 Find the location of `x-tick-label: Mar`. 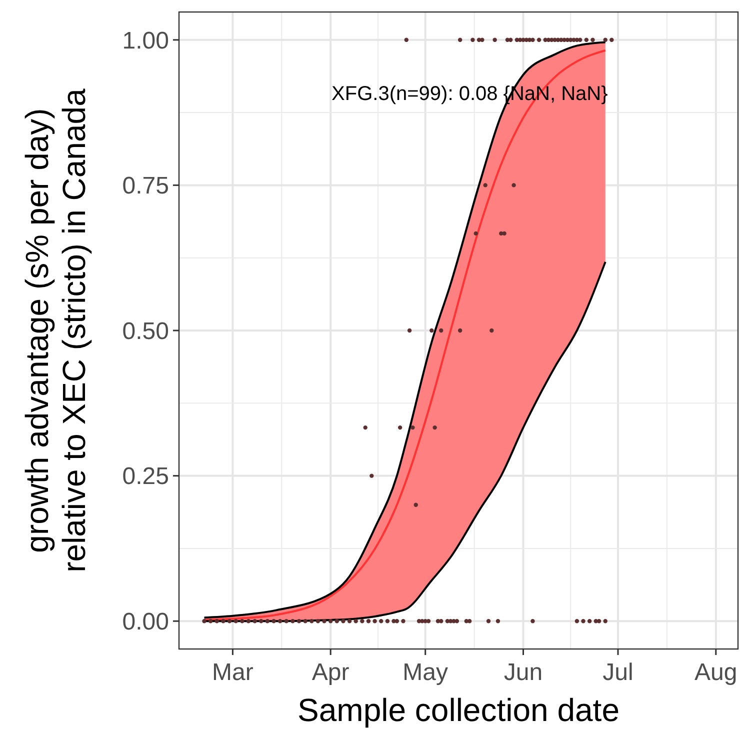

x-tick-label: Mar is located at coordinates (233, 672).